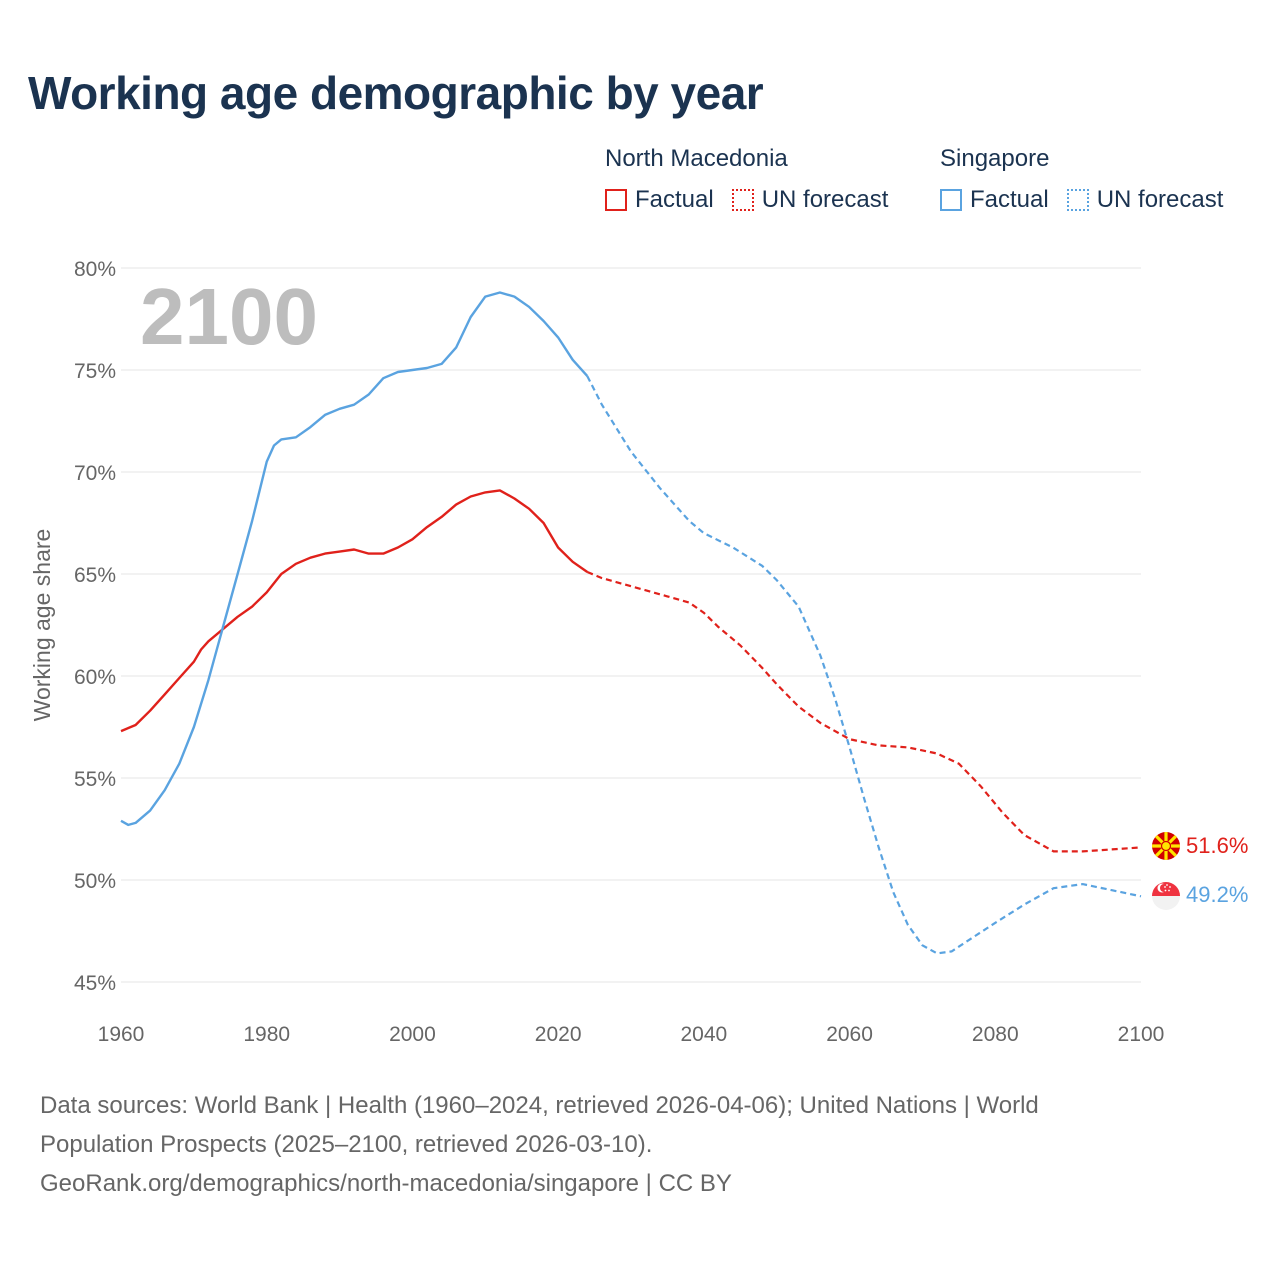  Describe the element at coordinates (995, 1034) in the screenshot. I see `x-tick-label: 2080` at that location.